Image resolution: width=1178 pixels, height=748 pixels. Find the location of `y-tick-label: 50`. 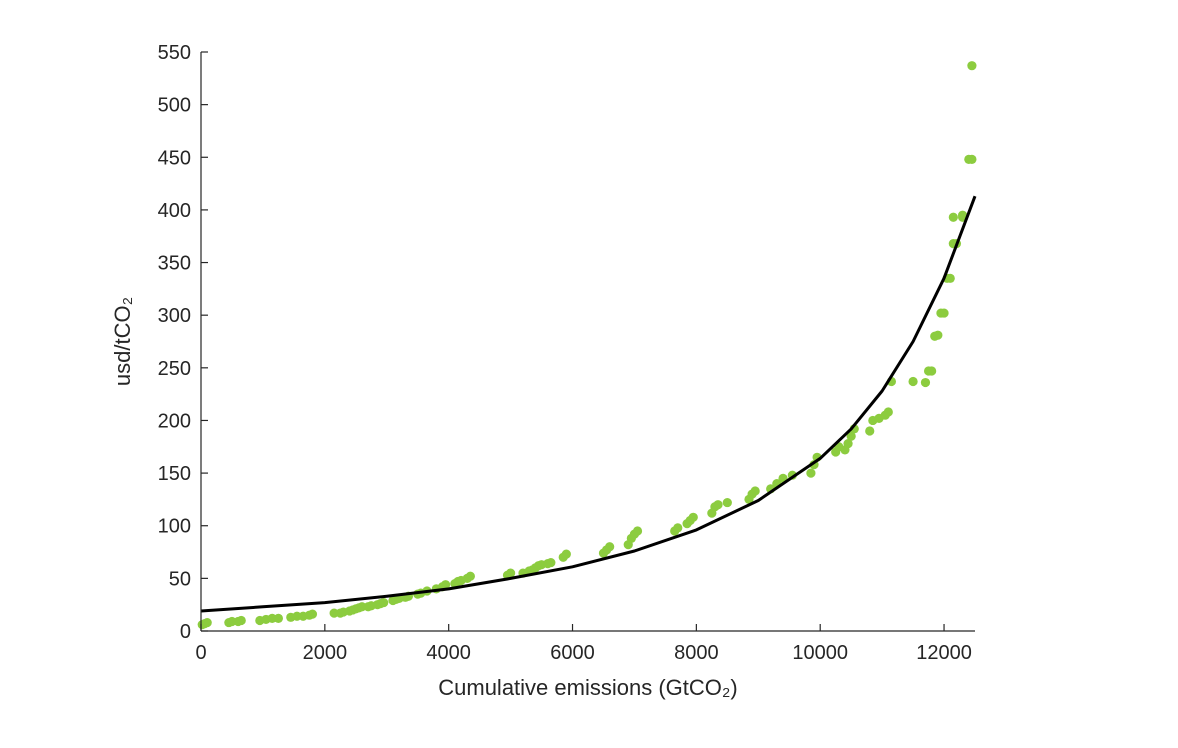

y-tick-label: 50 is located at coordinates (180, 579).